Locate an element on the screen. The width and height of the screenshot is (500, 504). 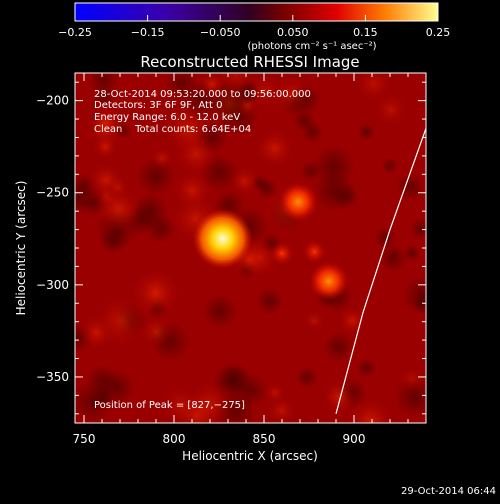
x-axis-label: Heliocentric X (arcsec) is located at coordinates (250, 456).